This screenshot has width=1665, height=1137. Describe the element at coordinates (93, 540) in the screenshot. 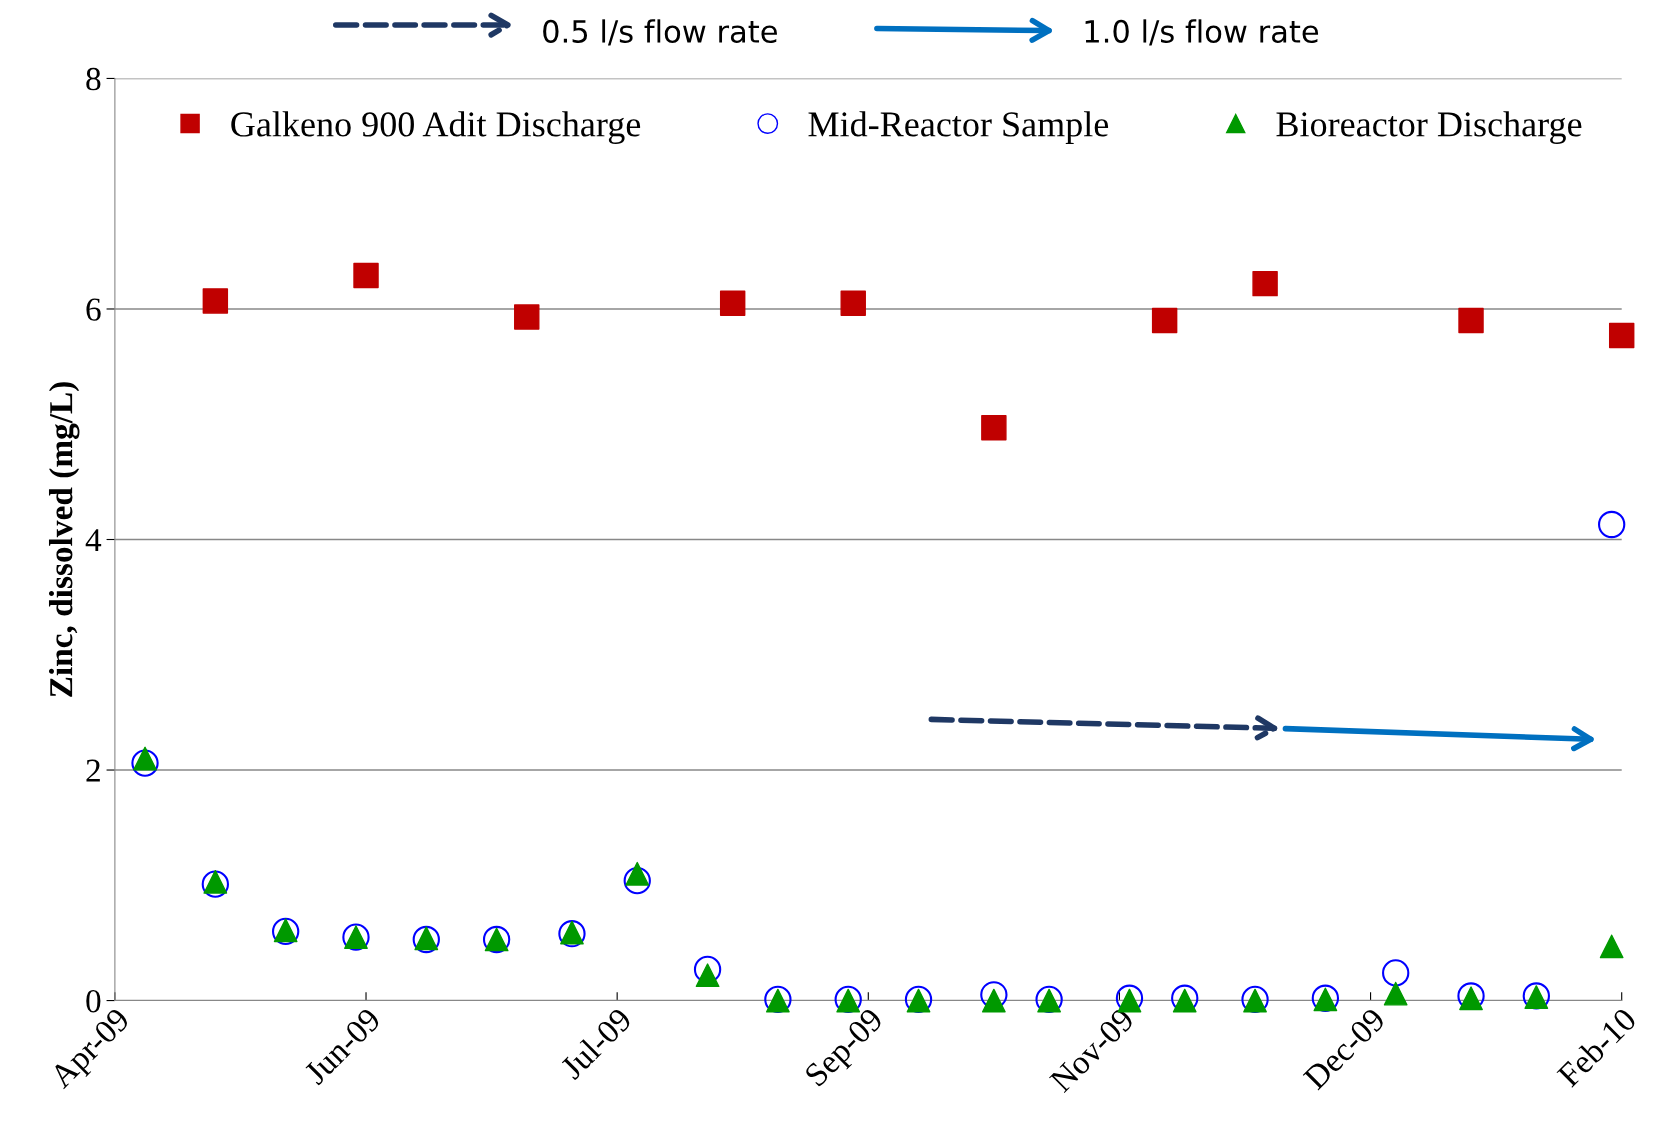

I see `y-tick-label: 4` at that location.